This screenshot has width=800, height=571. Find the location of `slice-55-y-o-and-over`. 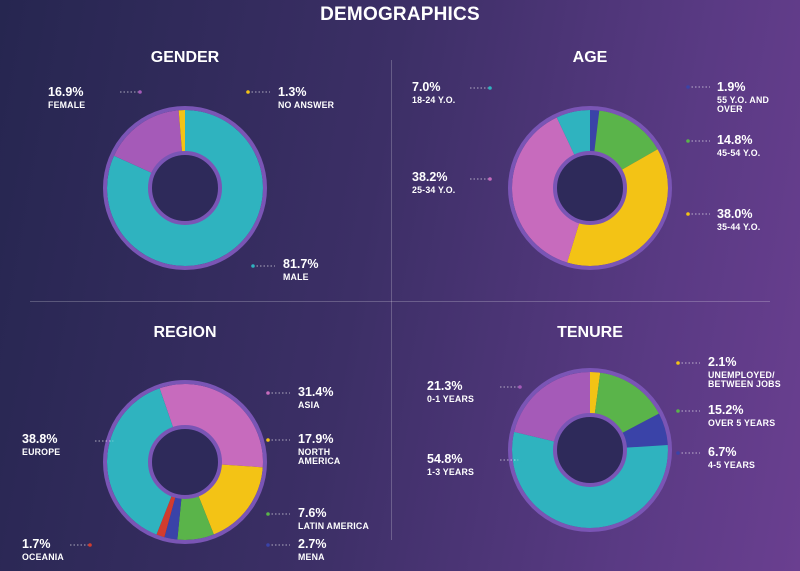

slice-55-y-o-and-over is located at coordinates (595, 131).